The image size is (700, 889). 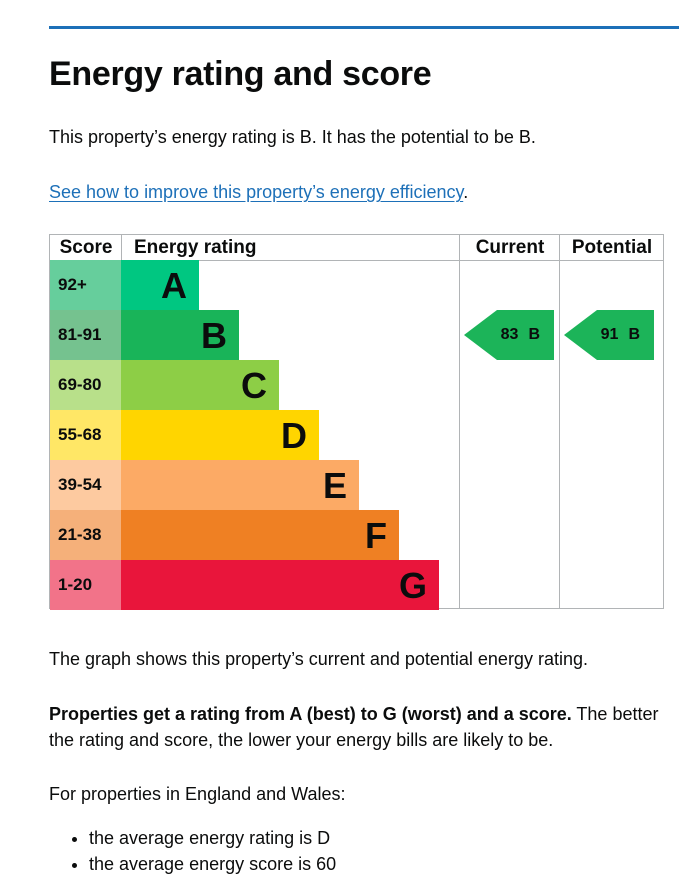 What do you see at coordinates (85, 535) in the screenshot?
I see `band-score-range: 21-38` at bounding box center [85, 535].